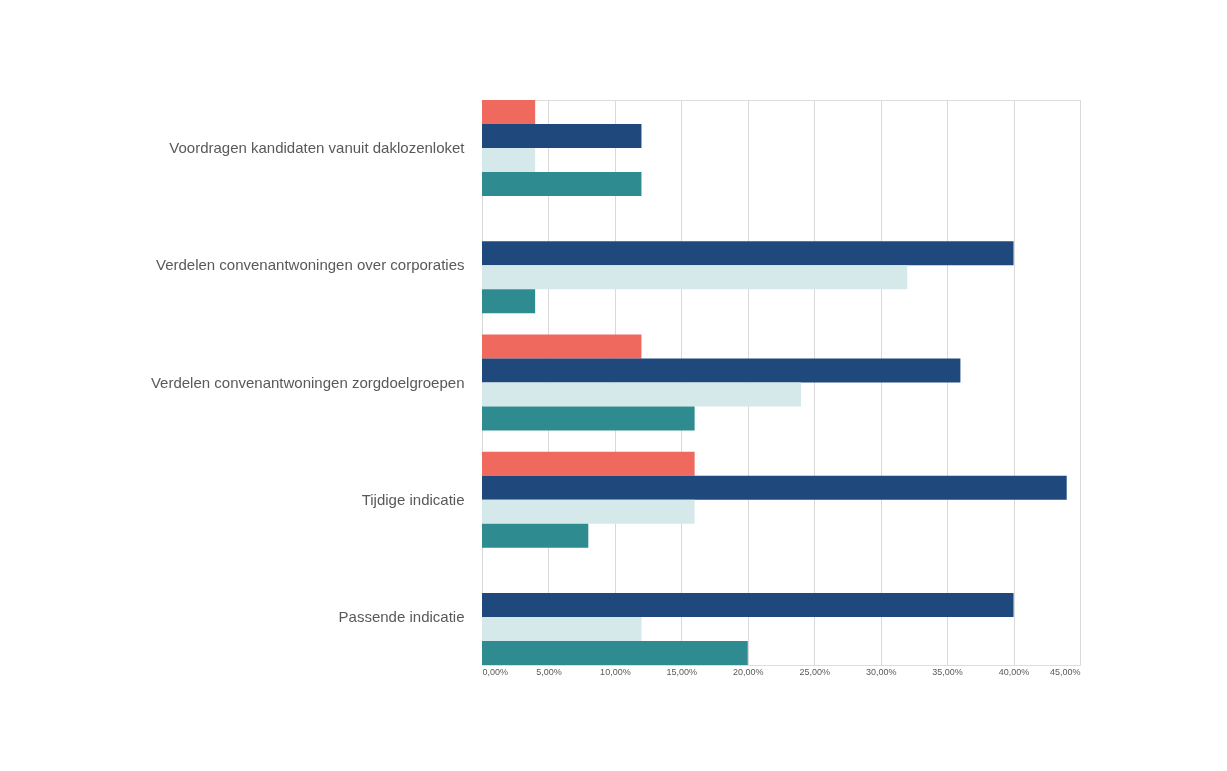 The width and height of the screenshot is (1227, 771). I want to click on y-tick-label: Voordragen kandidaten vanuit daklozenloket, so click(317, 148).